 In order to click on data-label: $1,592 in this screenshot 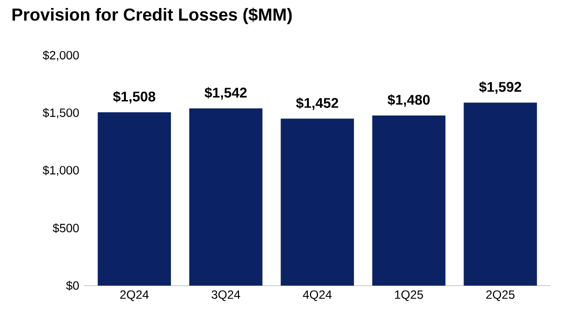, I will do `click(500, 87)`.